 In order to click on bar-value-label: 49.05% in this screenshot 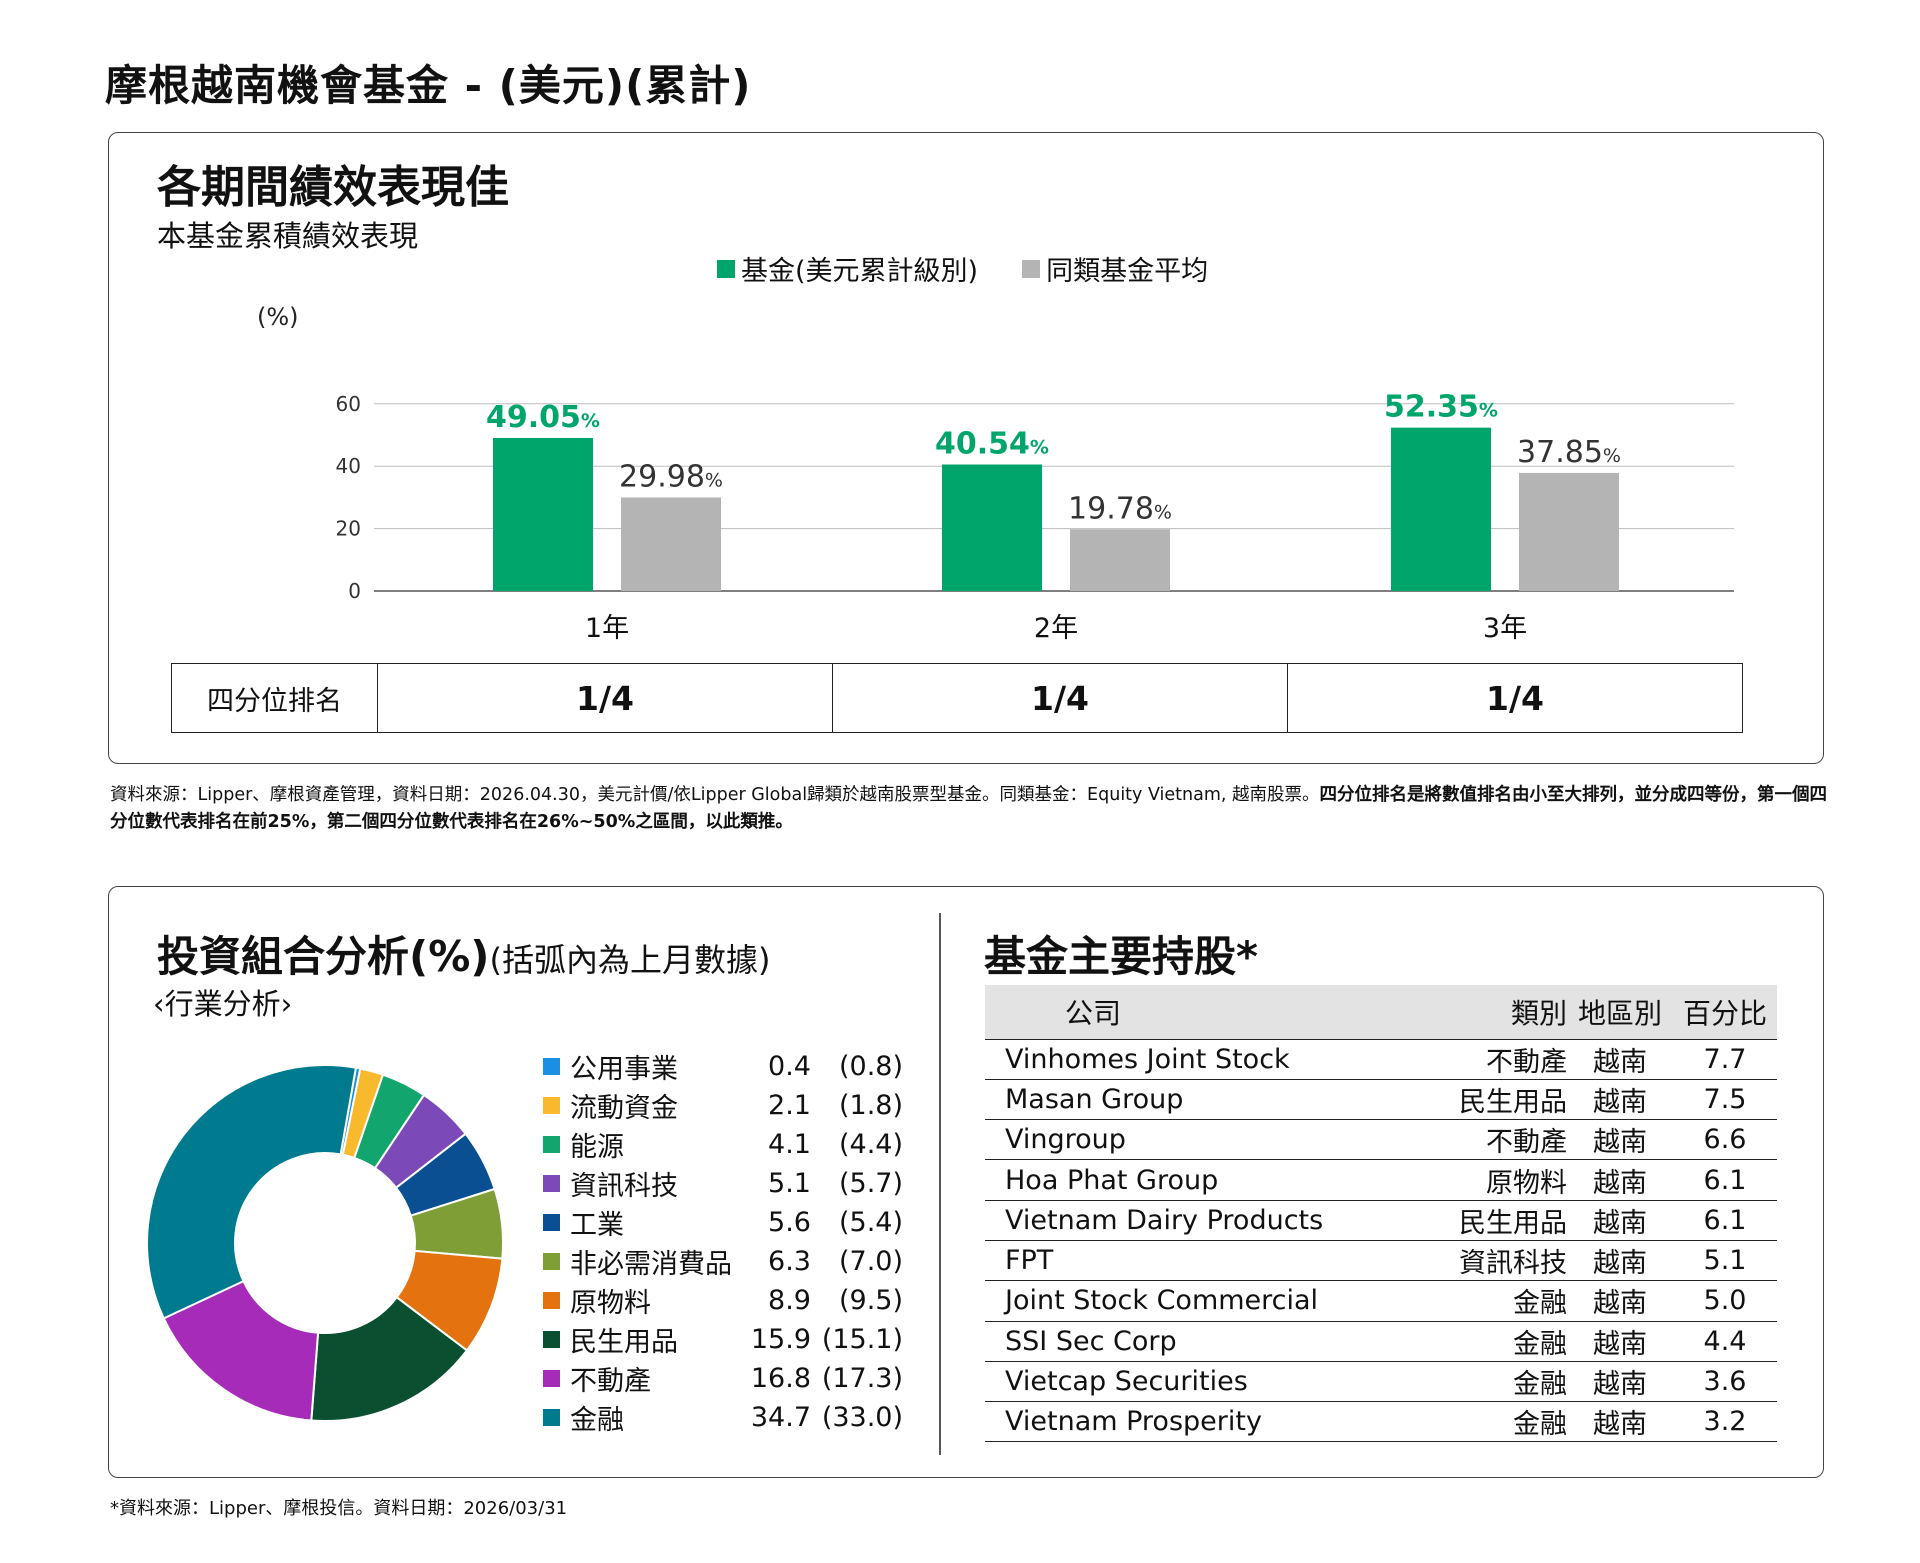, I will do `click(543, 417)`.